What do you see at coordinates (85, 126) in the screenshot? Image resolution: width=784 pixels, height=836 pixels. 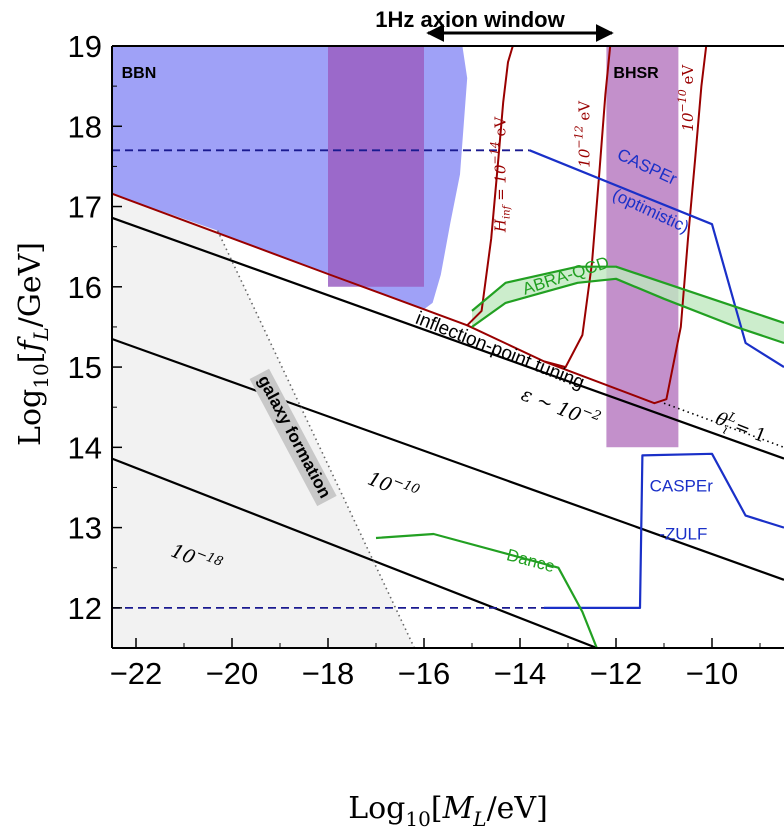 I see `y-tick-label: 18` at bounding box center [85, 126].